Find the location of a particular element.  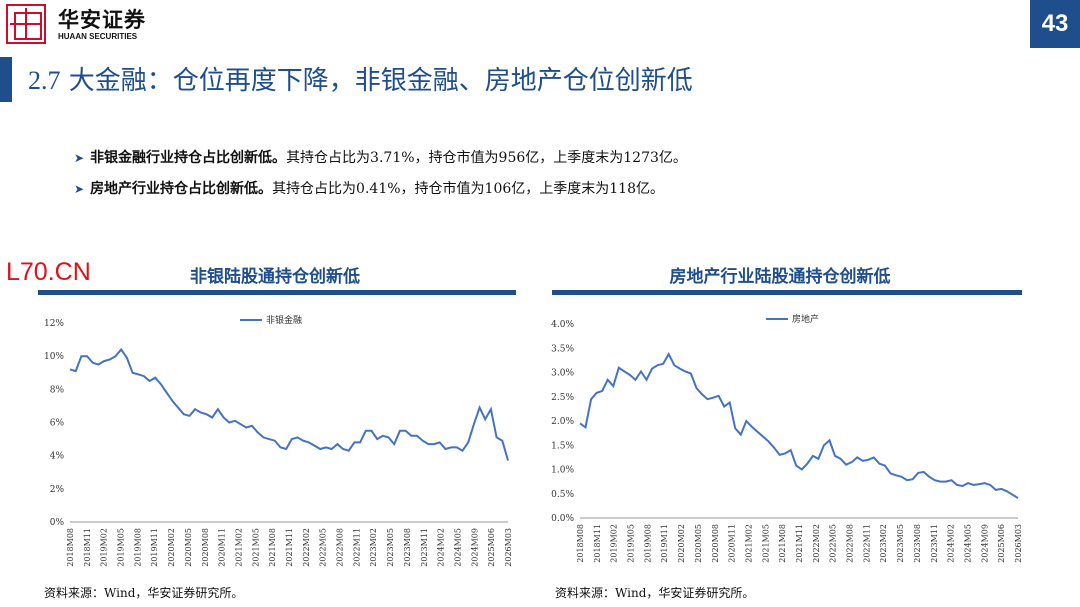

left-chart-title: 非银陆股通持仓创新低 is located at coordinates (275, 277).